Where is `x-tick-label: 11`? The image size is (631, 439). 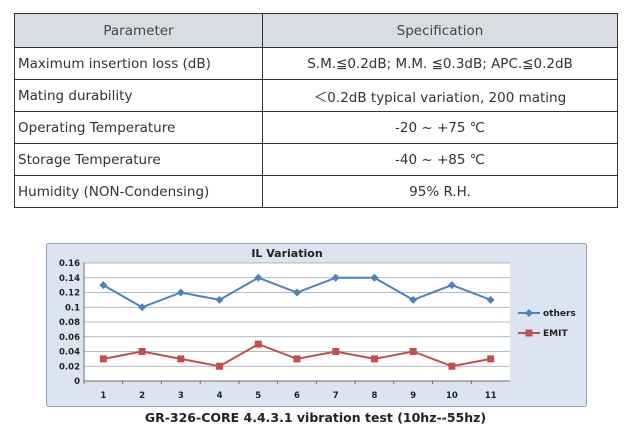 x-tick-label: 11 is located at coordinates (491, 396).